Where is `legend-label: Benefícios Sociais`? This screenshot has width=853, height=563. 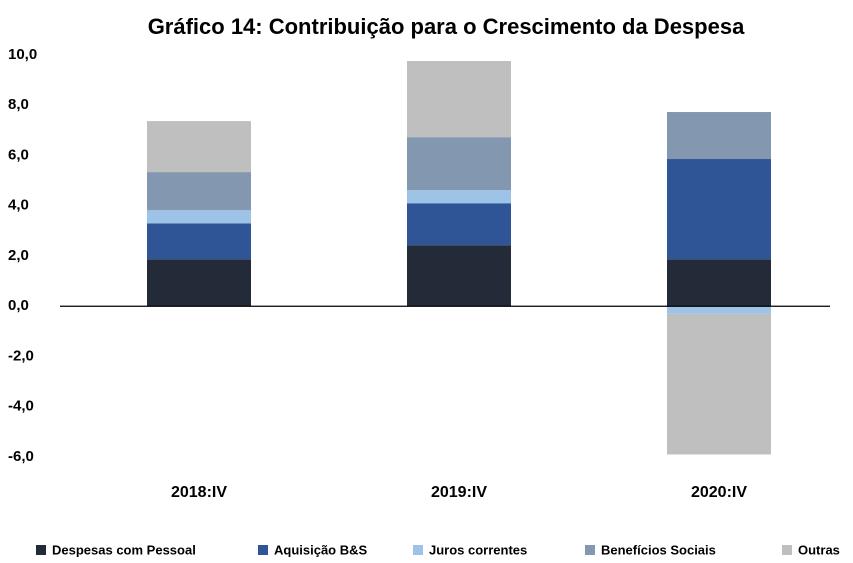 legend-label: Benefícios Sociais is located at coordinates (658, 549).